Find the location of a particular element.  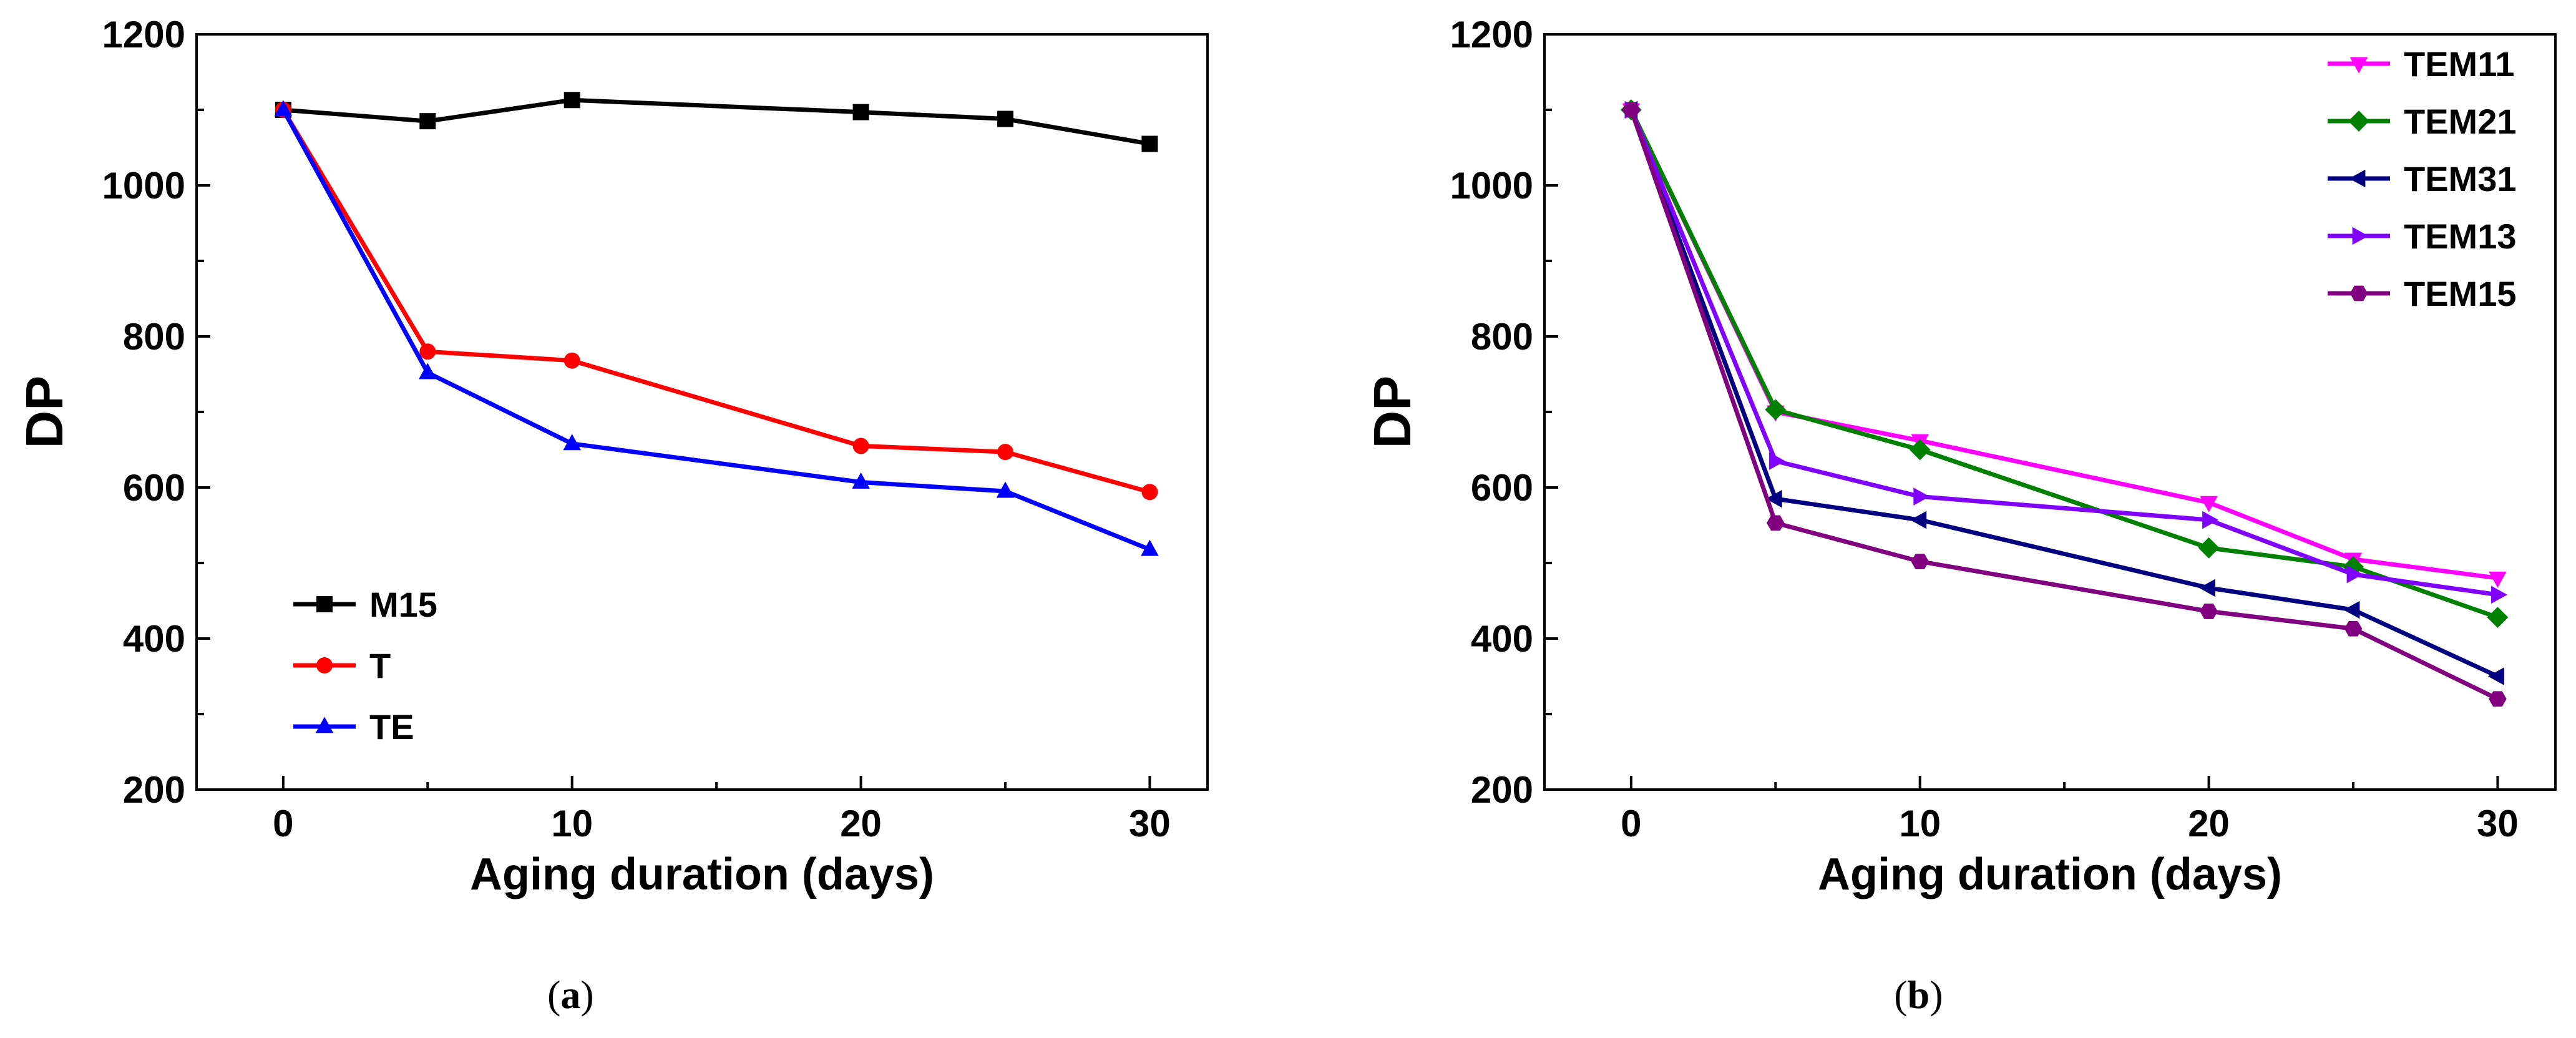

x-tick-label: 0 is located at coordinates (283, 824).